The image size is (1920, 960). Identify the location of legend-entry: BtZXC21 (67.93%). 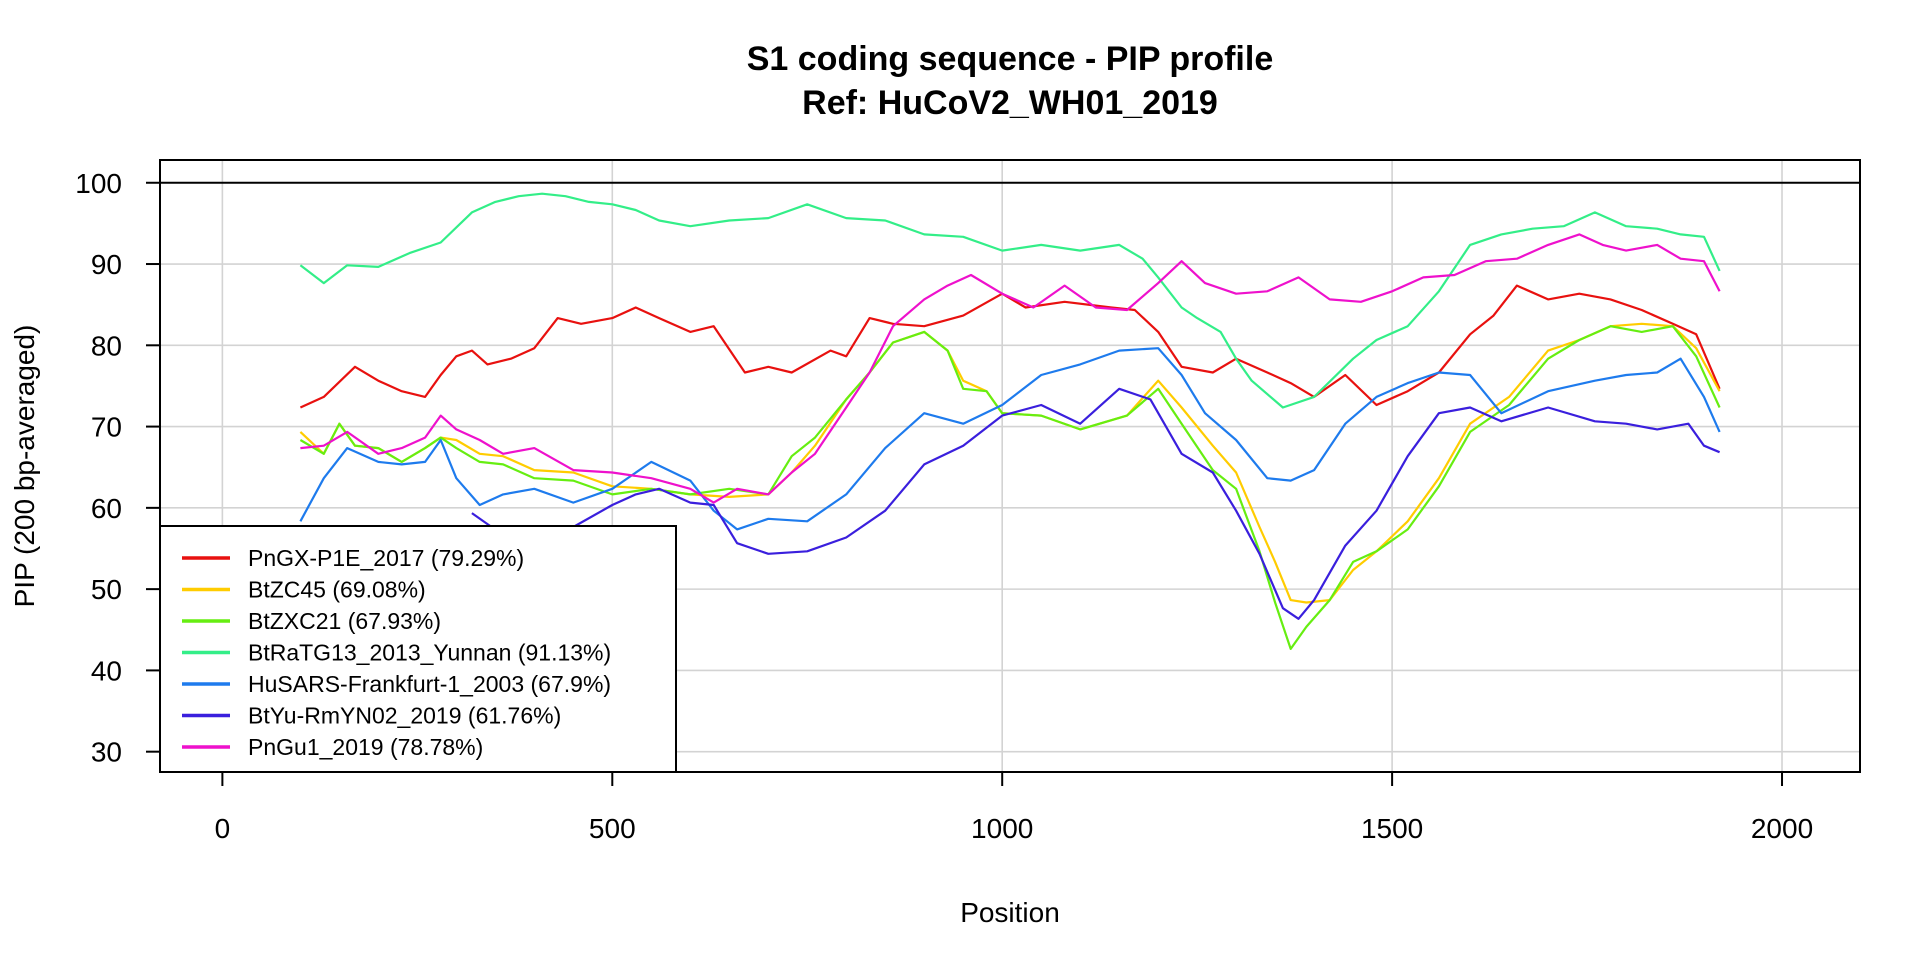
(344, 621).